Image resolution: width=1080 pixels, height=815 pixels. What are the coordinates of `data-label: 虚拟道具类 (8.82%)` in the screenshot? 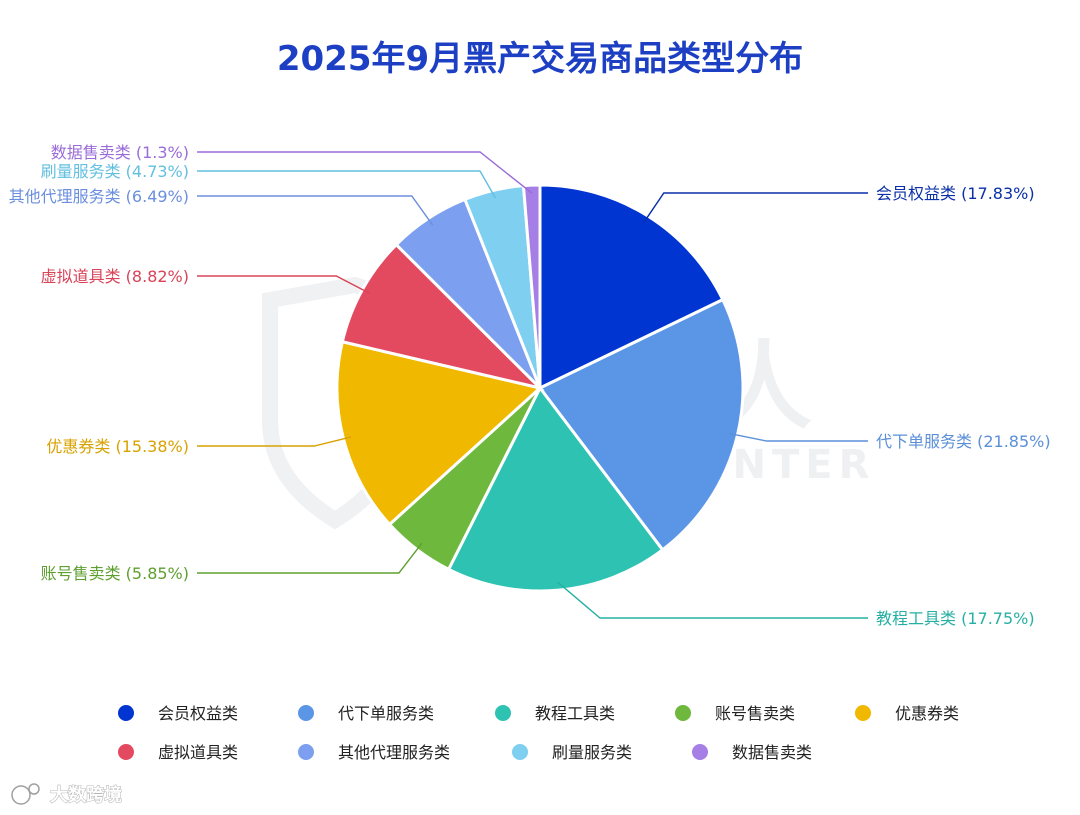 It's located at (115, 276).